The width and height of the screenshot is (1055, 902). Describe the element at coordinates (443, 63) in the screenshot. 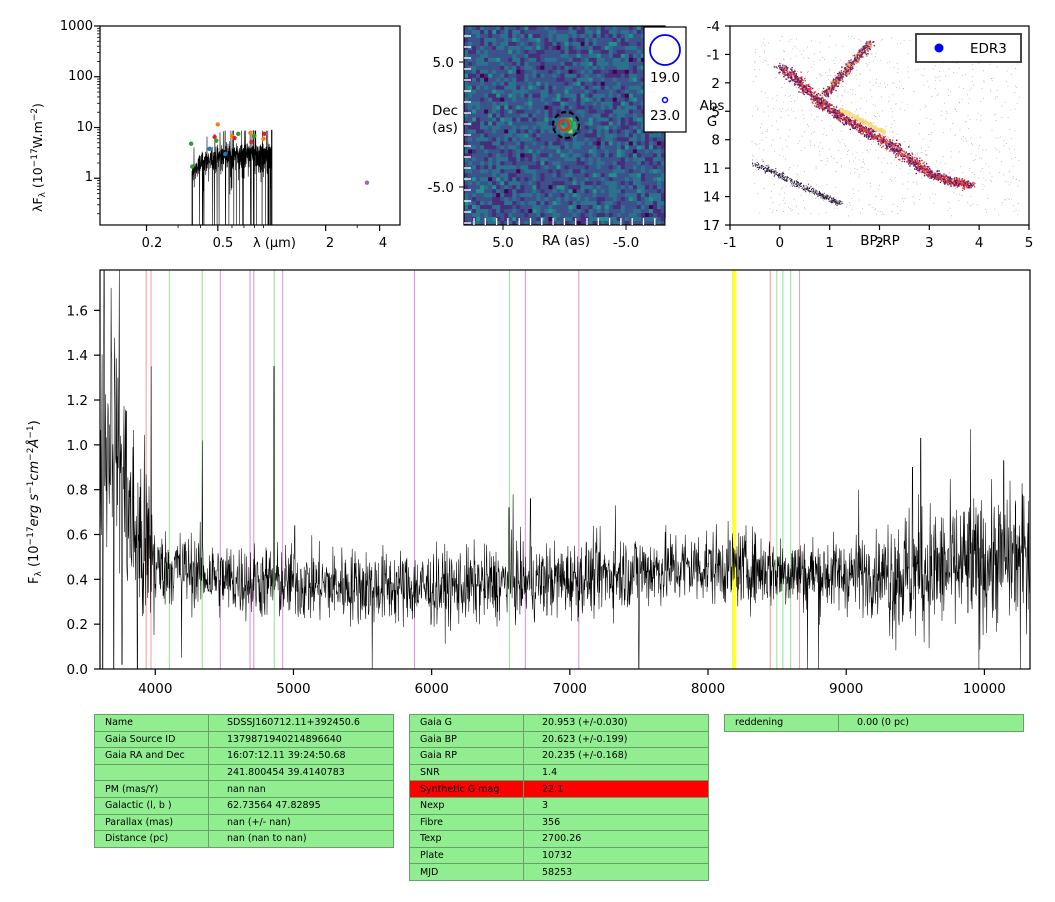

I see `image-ytick: 5.0` at that location.